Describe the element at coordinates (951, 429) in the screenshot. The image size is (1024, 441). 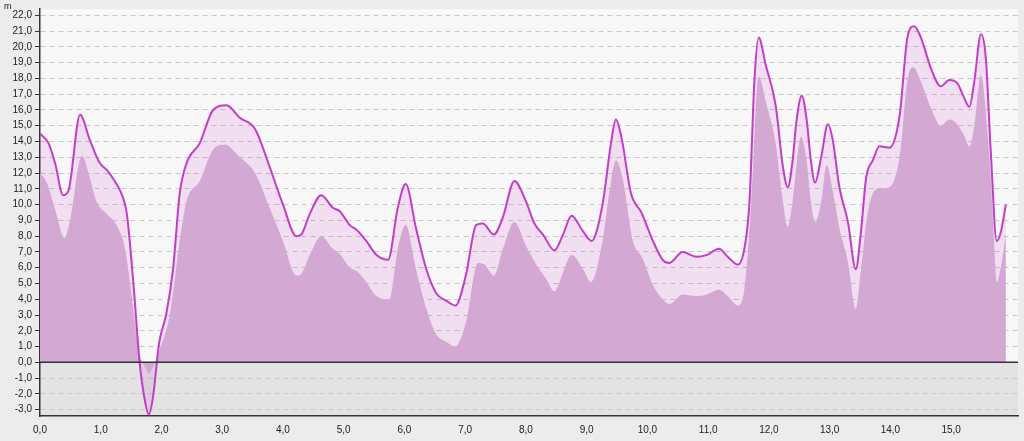
I see `x-tick-label: 15,0` at that location.